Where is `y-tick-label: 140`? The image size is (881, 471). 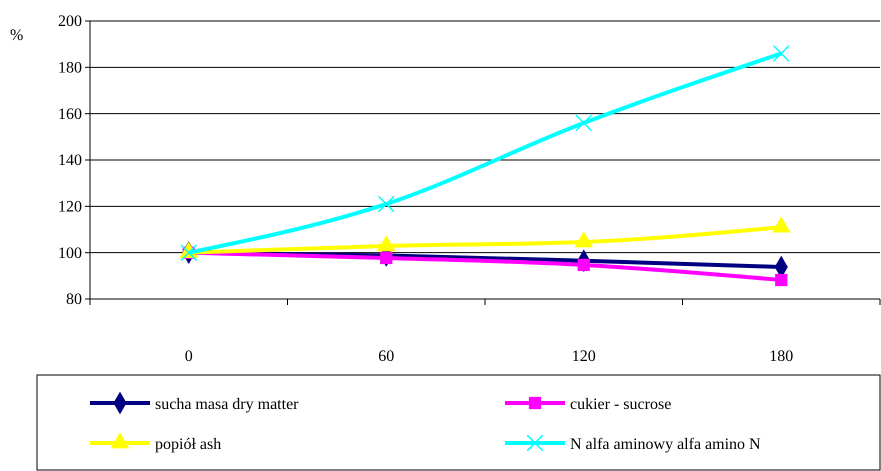
y-tick-label: 140 is located at coordinates (70, 161).